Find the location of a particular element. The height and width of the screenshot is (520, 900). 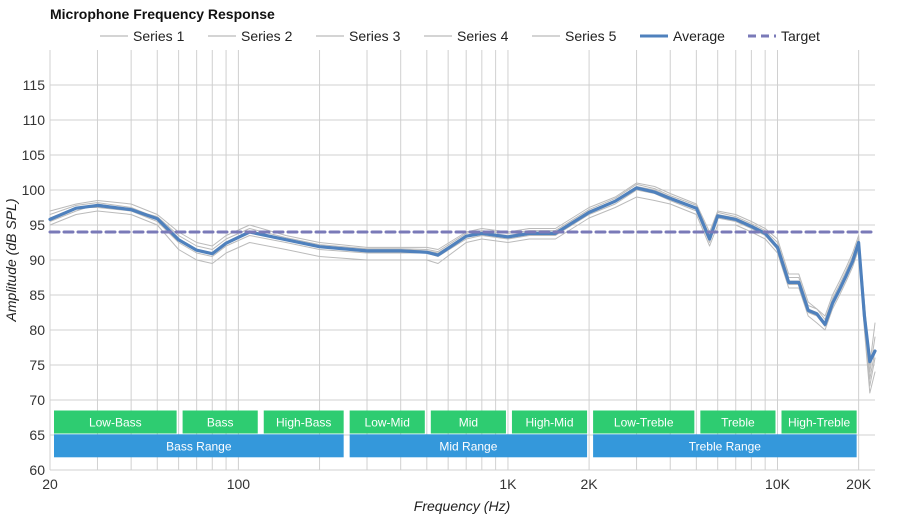

legend-label-series-3: Series 3 is located at coordinates (375, 36).